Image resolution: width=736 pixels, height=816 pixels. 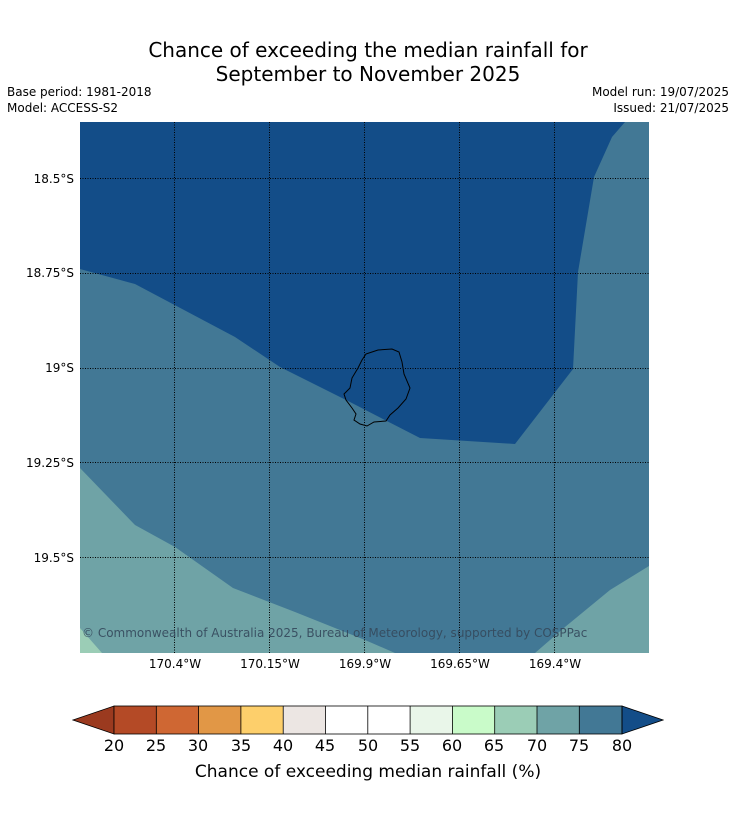 What do you see at coordinates (63, 108) in the screenshot?
I see `model-text: Model: ACCESS-S2` at bounding box center [63, 108].